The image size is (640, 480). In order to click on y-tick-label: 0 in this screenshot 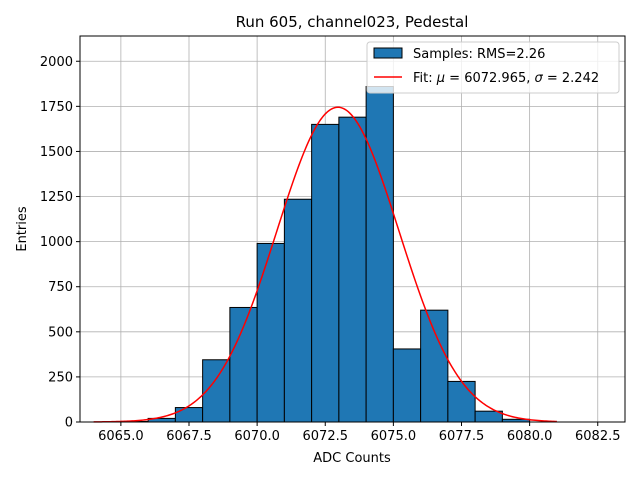, I will do `click(69, 423)`.